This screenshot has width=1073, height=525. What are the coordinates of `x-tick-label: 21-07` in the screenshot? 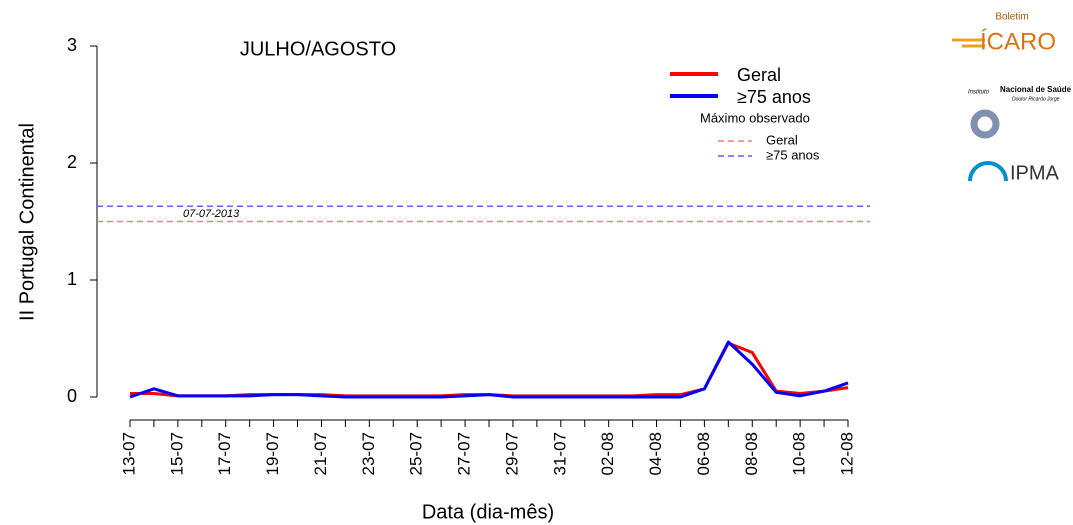 It's located at (320, 453).